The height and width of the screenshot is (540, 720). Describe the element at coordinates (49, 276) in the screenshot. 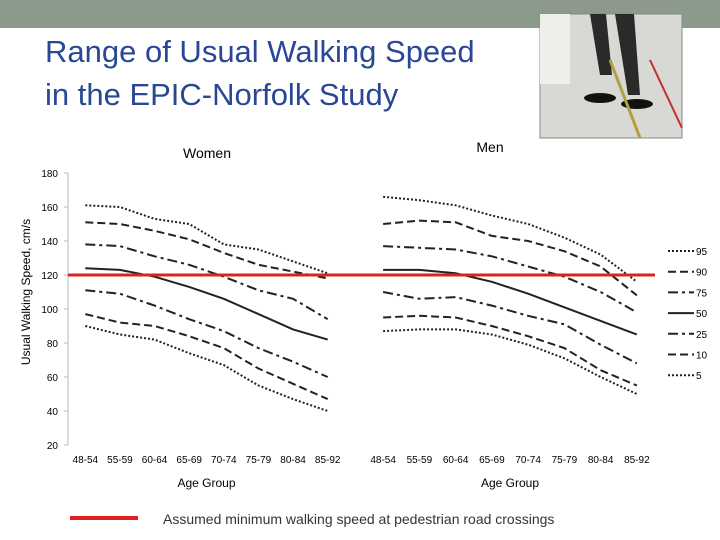

I see `y-tick-label: 120` at that location.